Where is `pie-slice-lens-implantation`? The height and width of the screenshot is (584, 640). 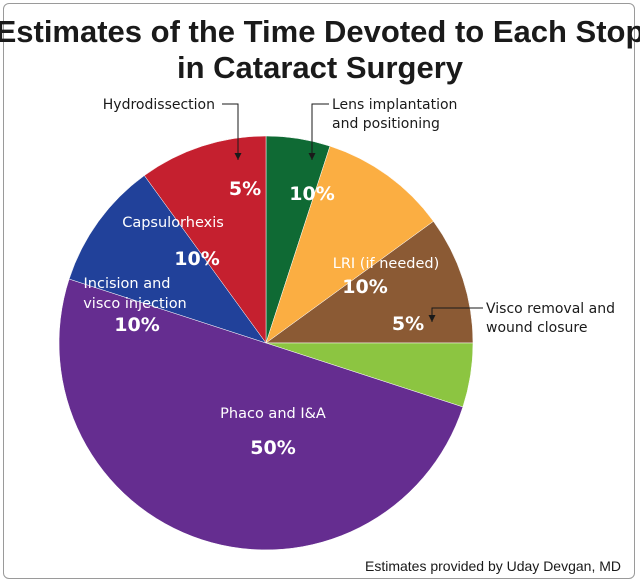 pie-slice-lens-implantation is located at coordinates (349, 244).